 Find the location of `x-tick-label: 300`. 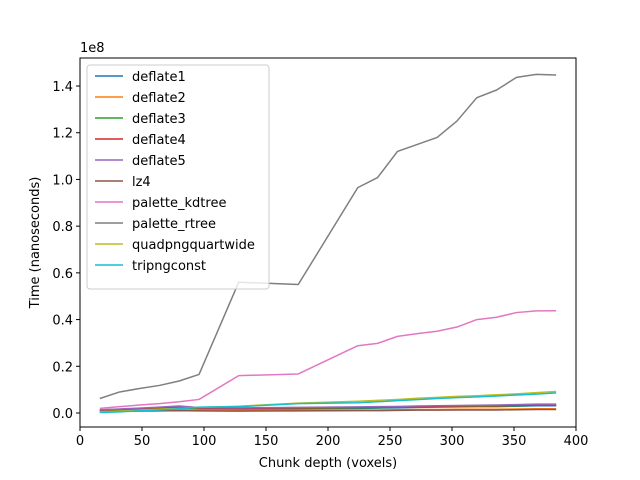

x-tick-label: 300 is located at coordinates (452, 441).